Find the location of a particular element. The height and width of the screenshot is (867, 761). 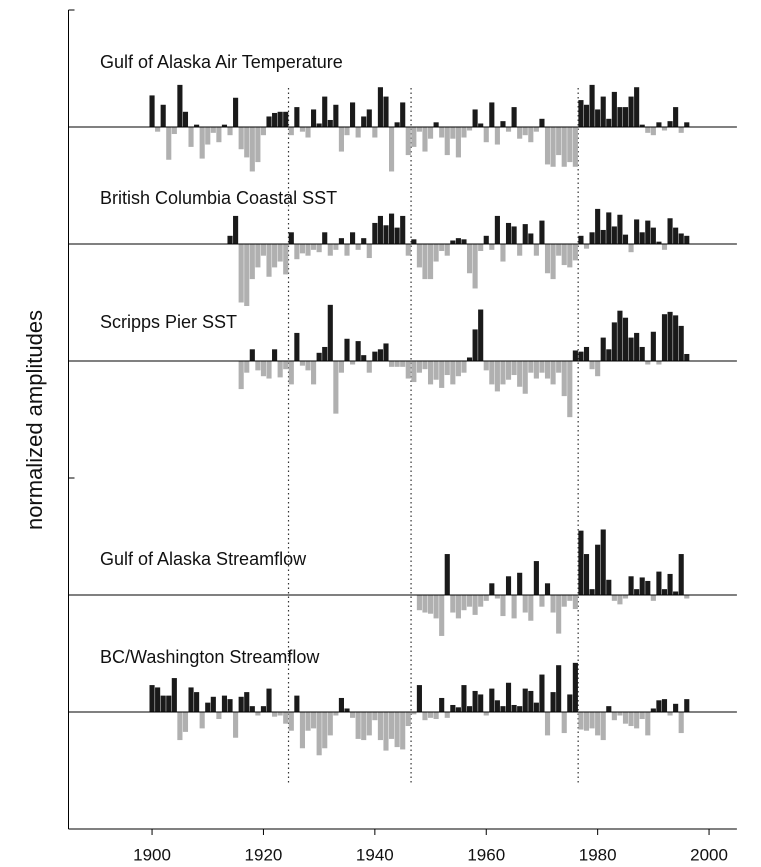

series-title: Scripps Pier SST is located at coordinates (168, 322).